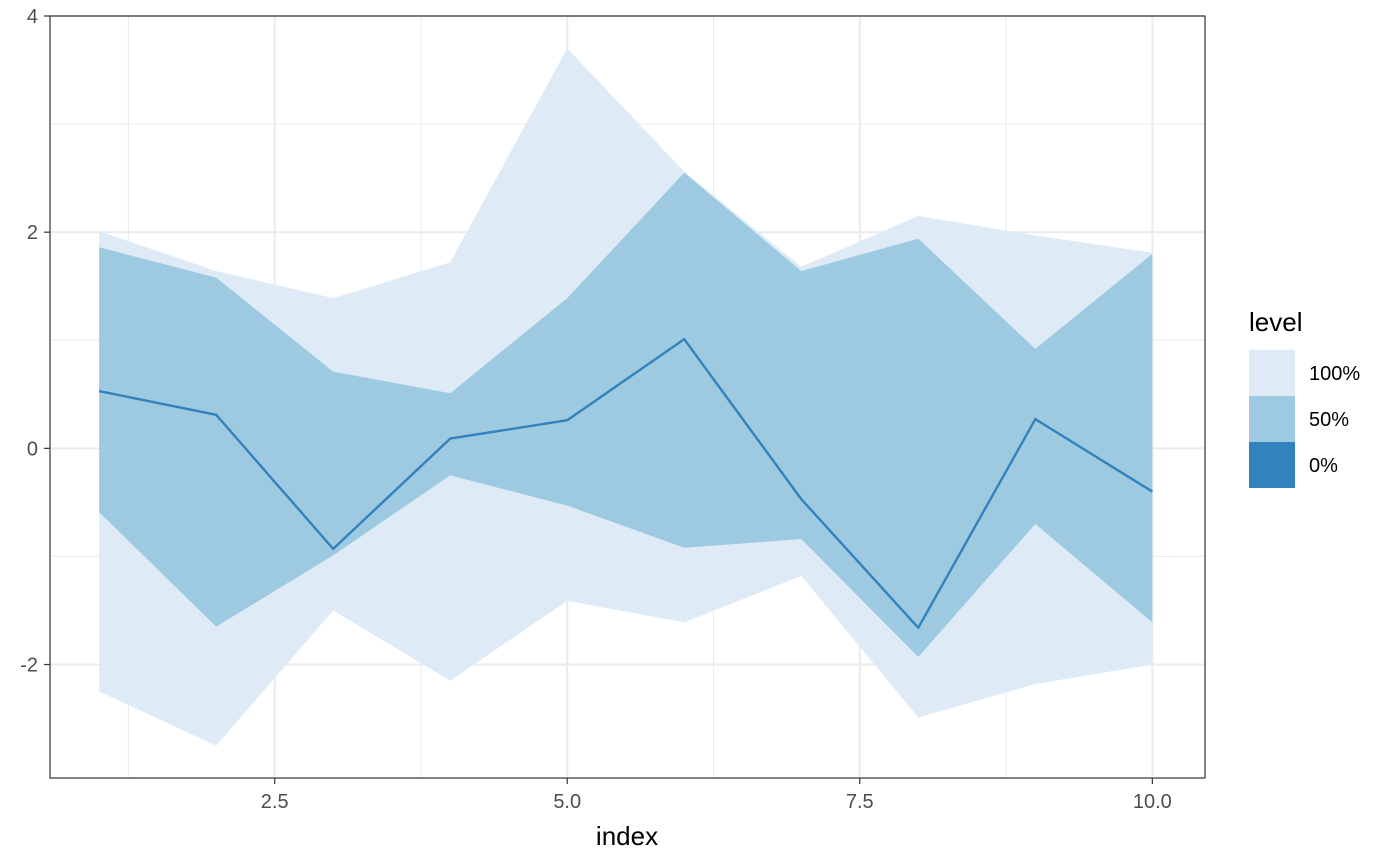 Image resolution: width=1400 pixels, height=866 pixels. Describe the element at coordinates (35, 341) in the screenshot. I see `y-axis: -2 0 2 4` at that location.